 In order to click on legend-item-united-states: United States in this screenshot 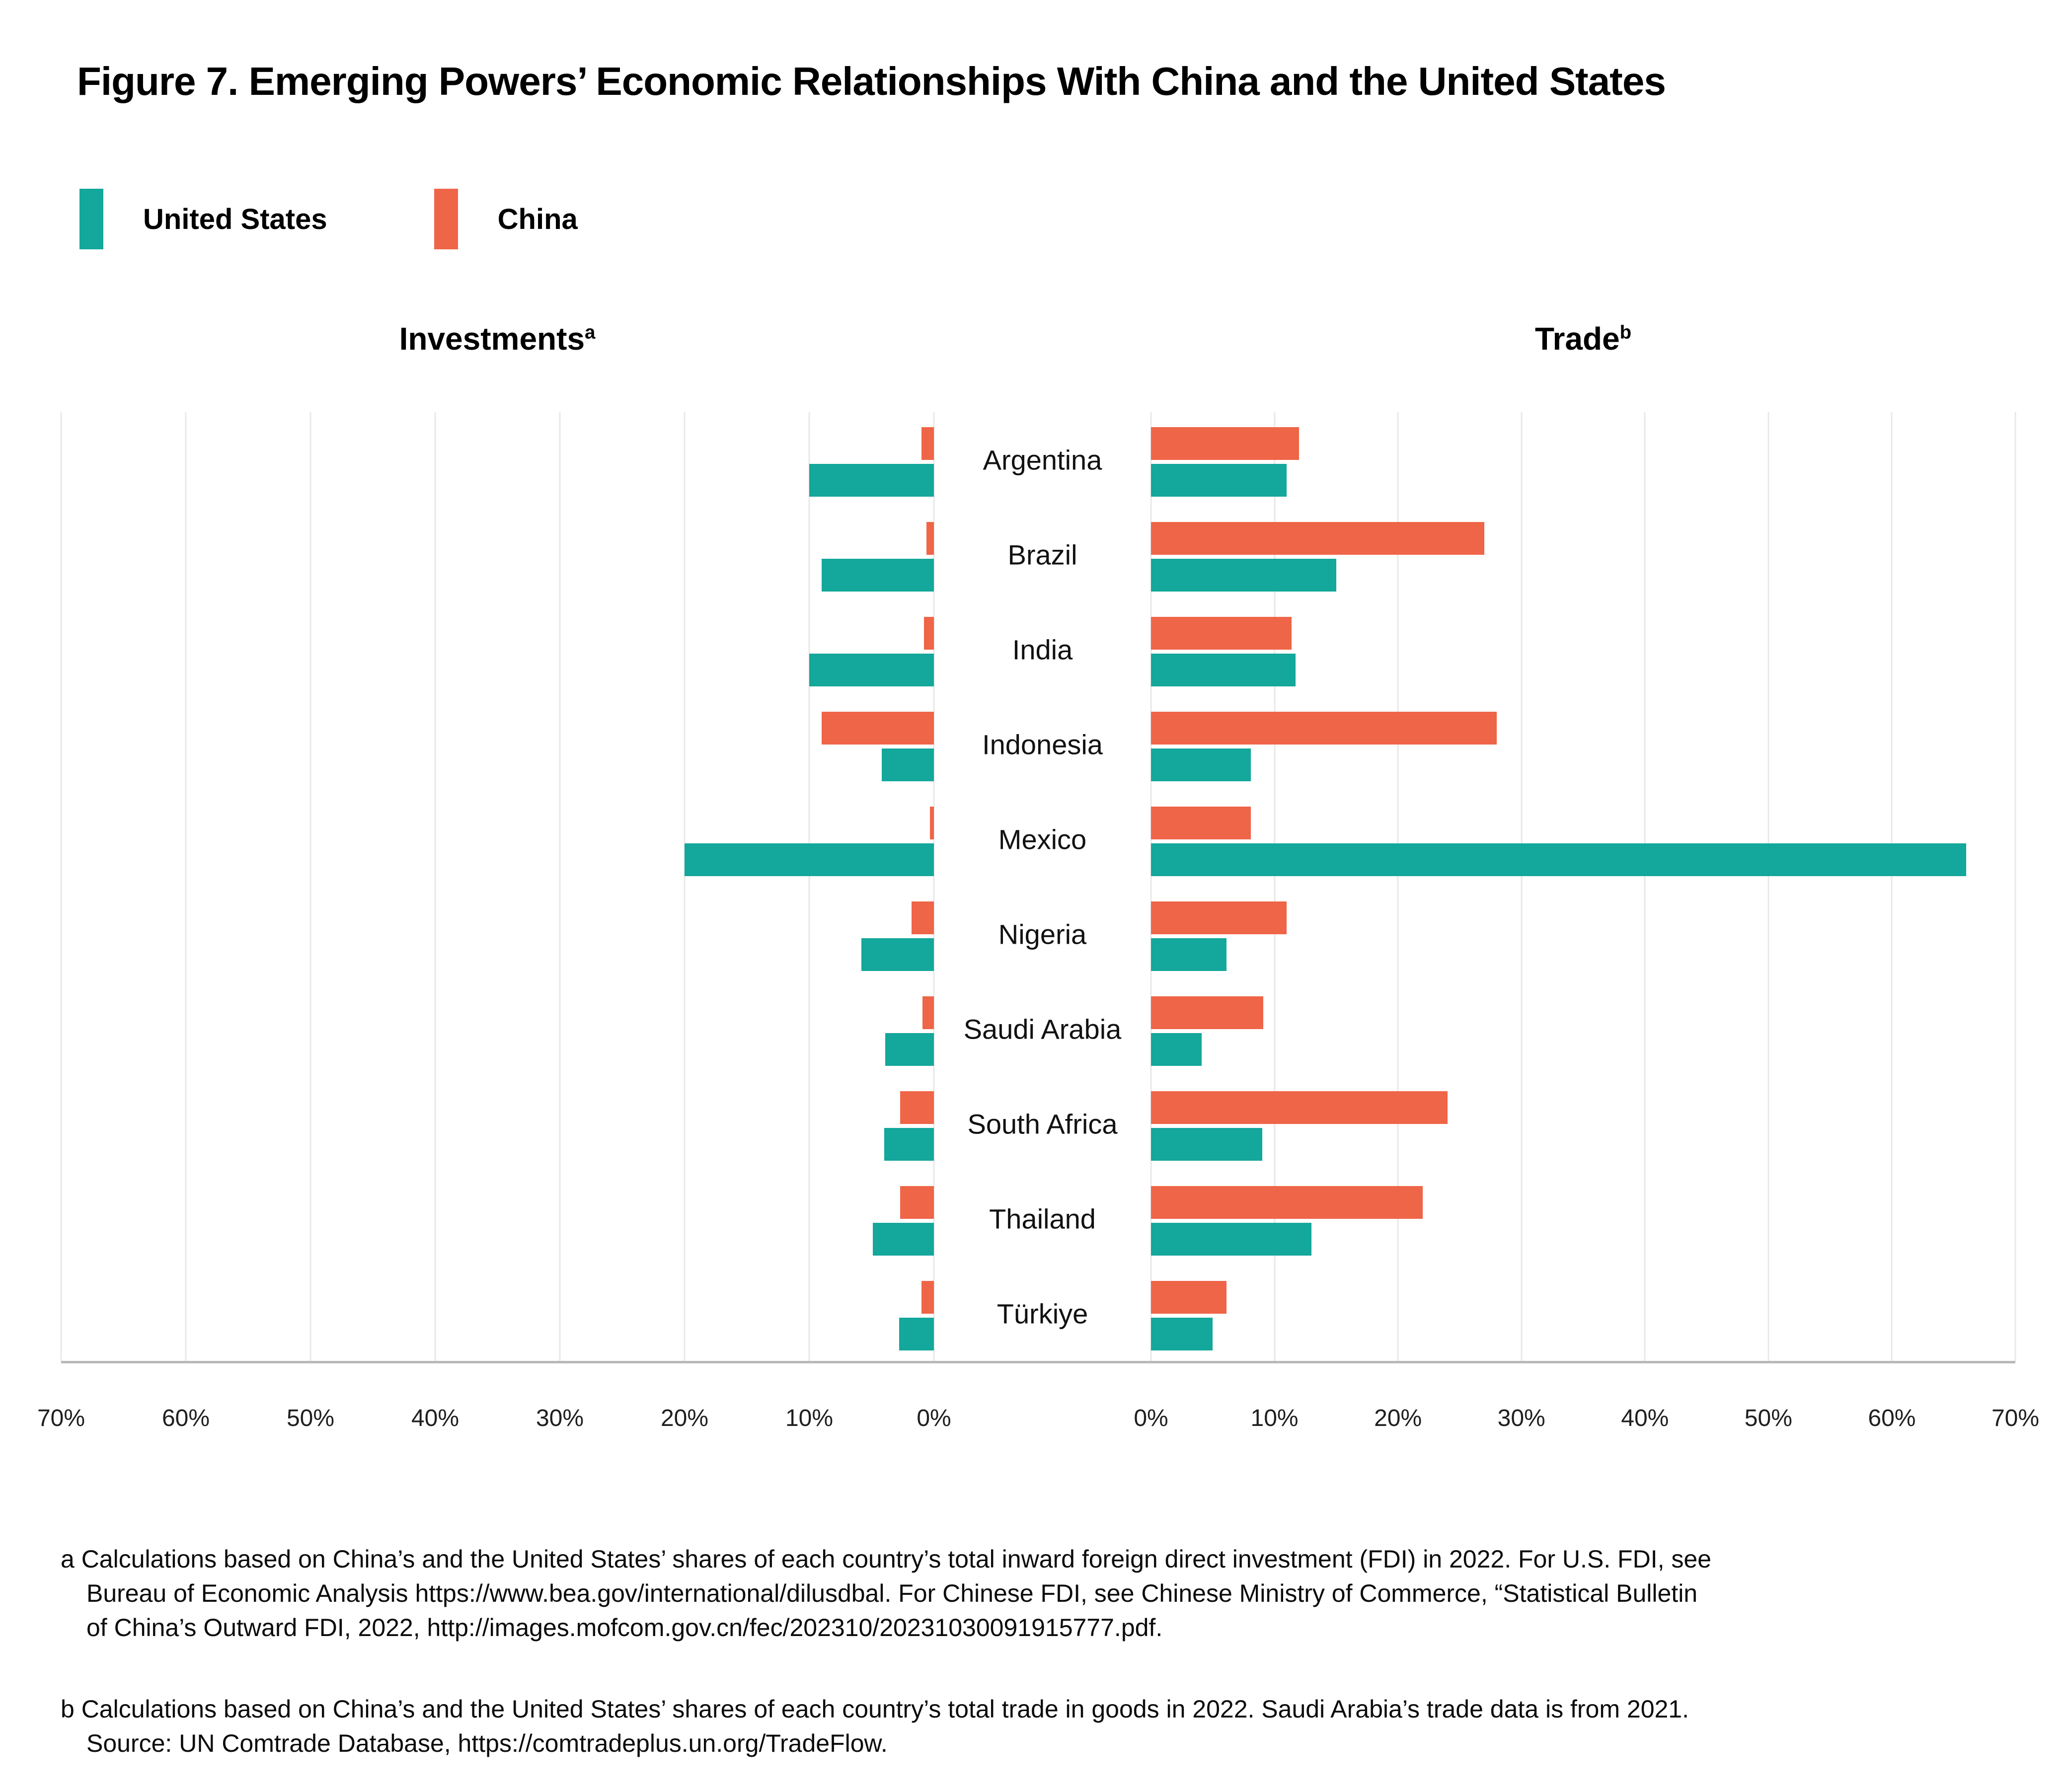, I will do `click(203, 219)`.